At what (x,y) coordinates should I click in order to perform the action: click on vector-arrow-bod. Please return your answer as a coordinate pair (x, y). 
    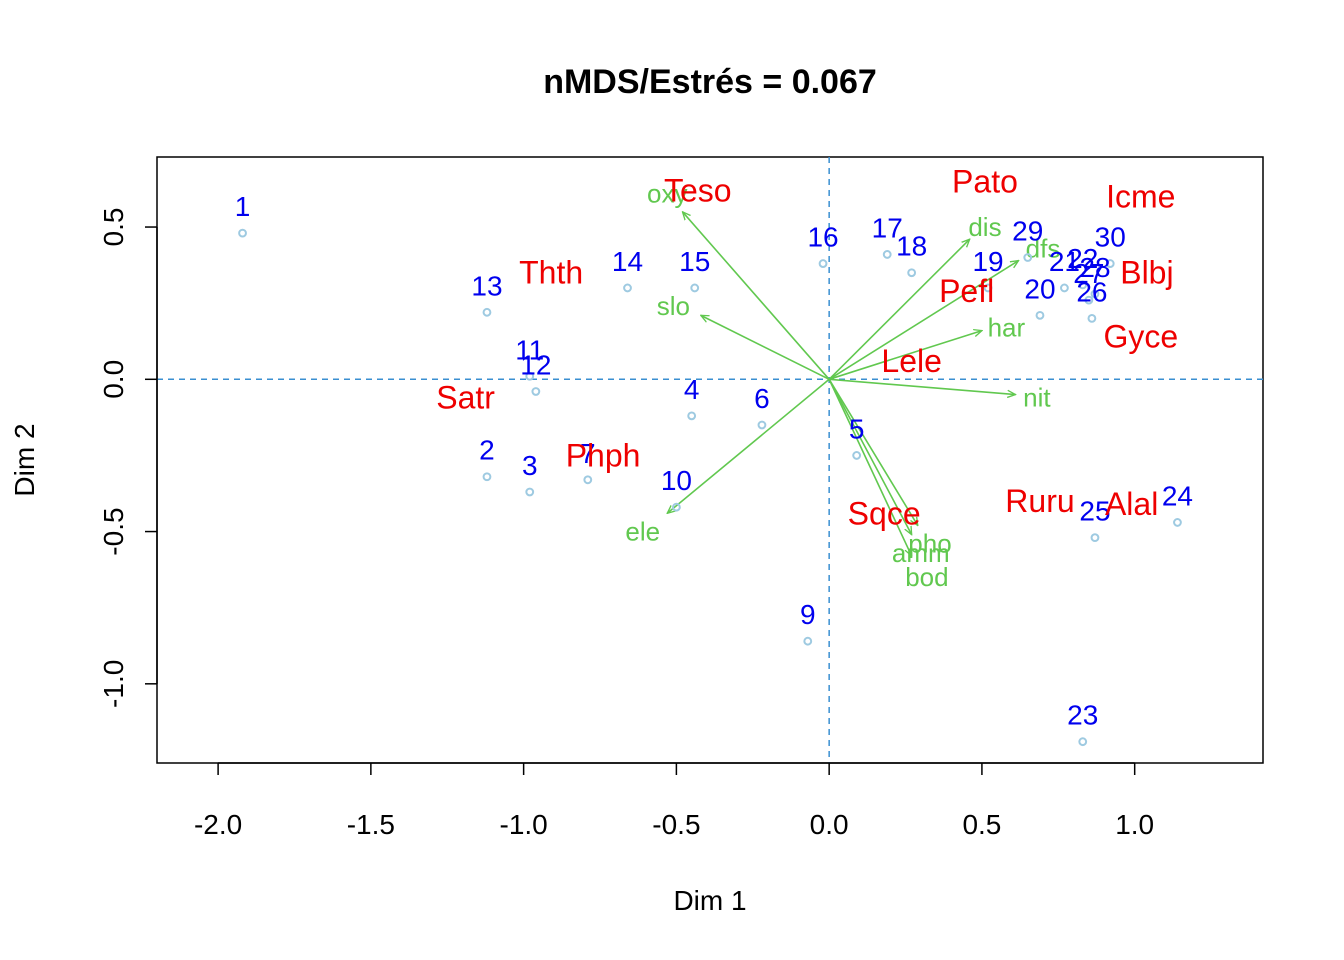
    Looking at the image, I should click on (870, 467).